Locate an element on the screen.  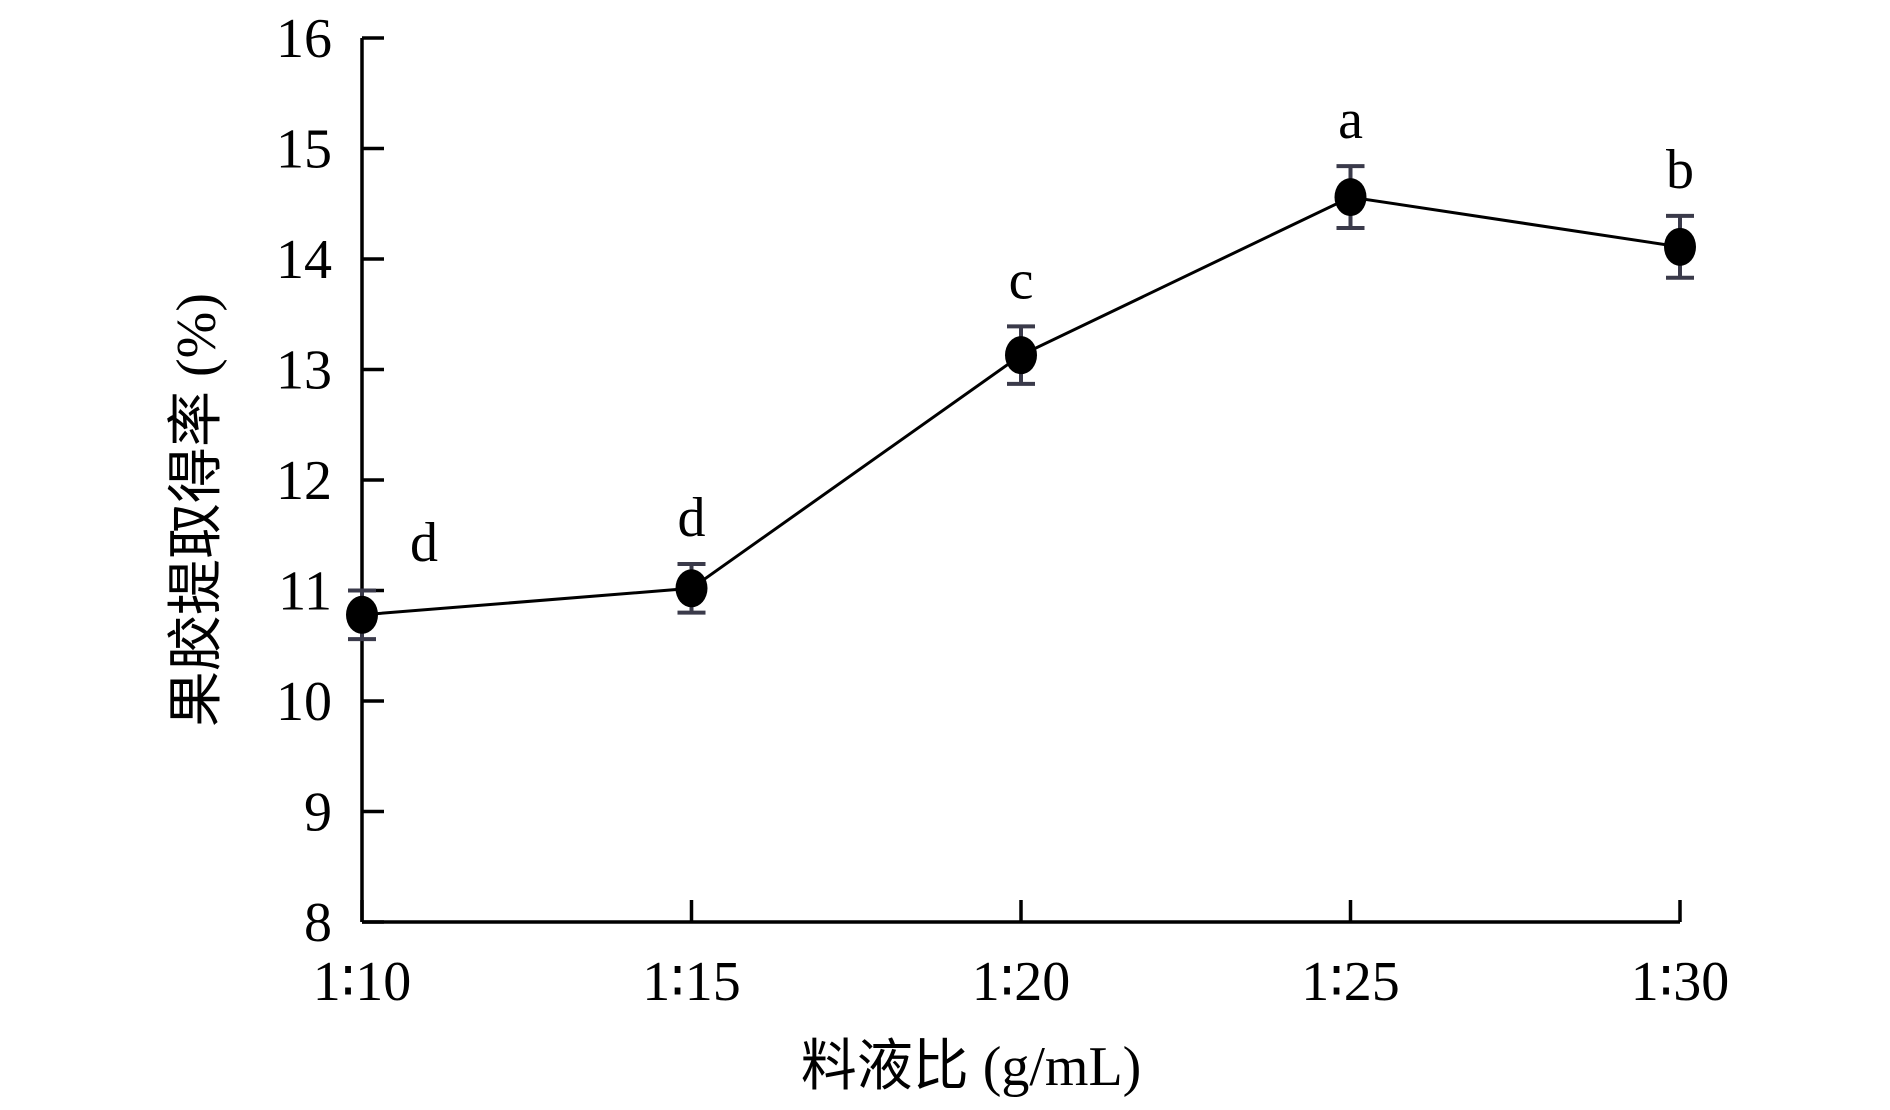
y-tick-label: 10 is located at coordinates (304, 702).